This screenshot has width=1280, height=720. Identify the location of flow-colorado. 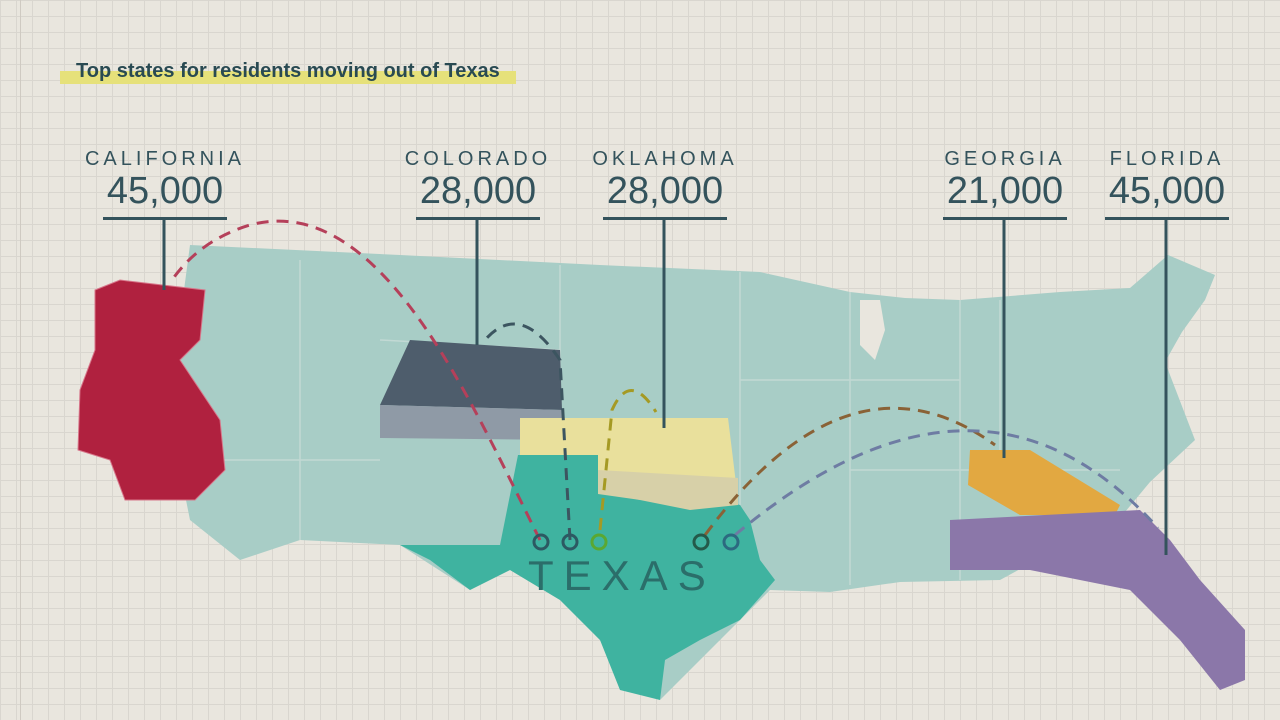
(527, 431).